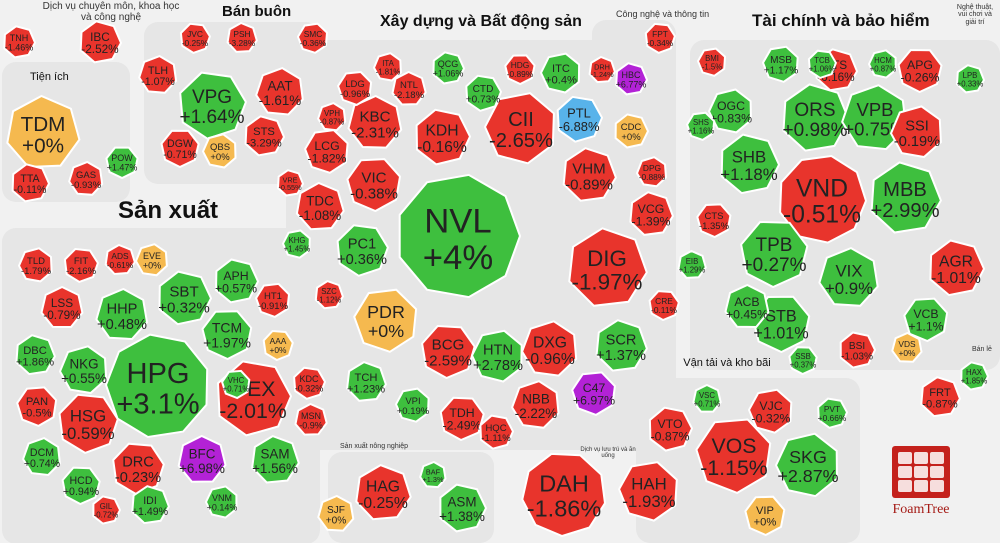  I want to click on stock-cell: DXG-0.96%, so click(549, 348).